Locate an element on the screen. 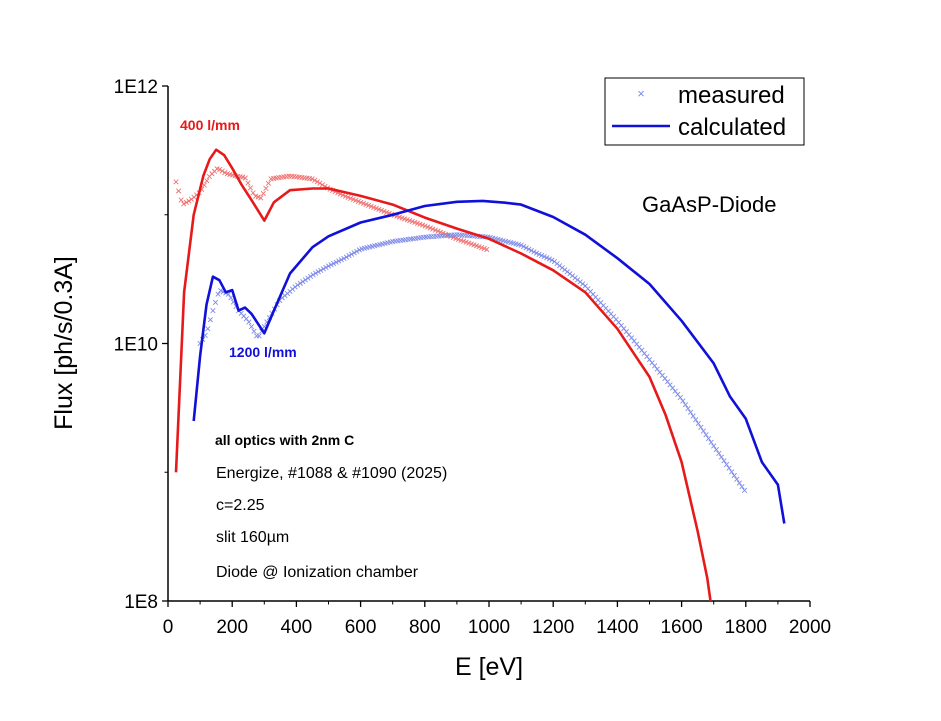 The height and width of the screenshot is (721, 941). x-tick-label: 800 is located at coordinates (425, 627).